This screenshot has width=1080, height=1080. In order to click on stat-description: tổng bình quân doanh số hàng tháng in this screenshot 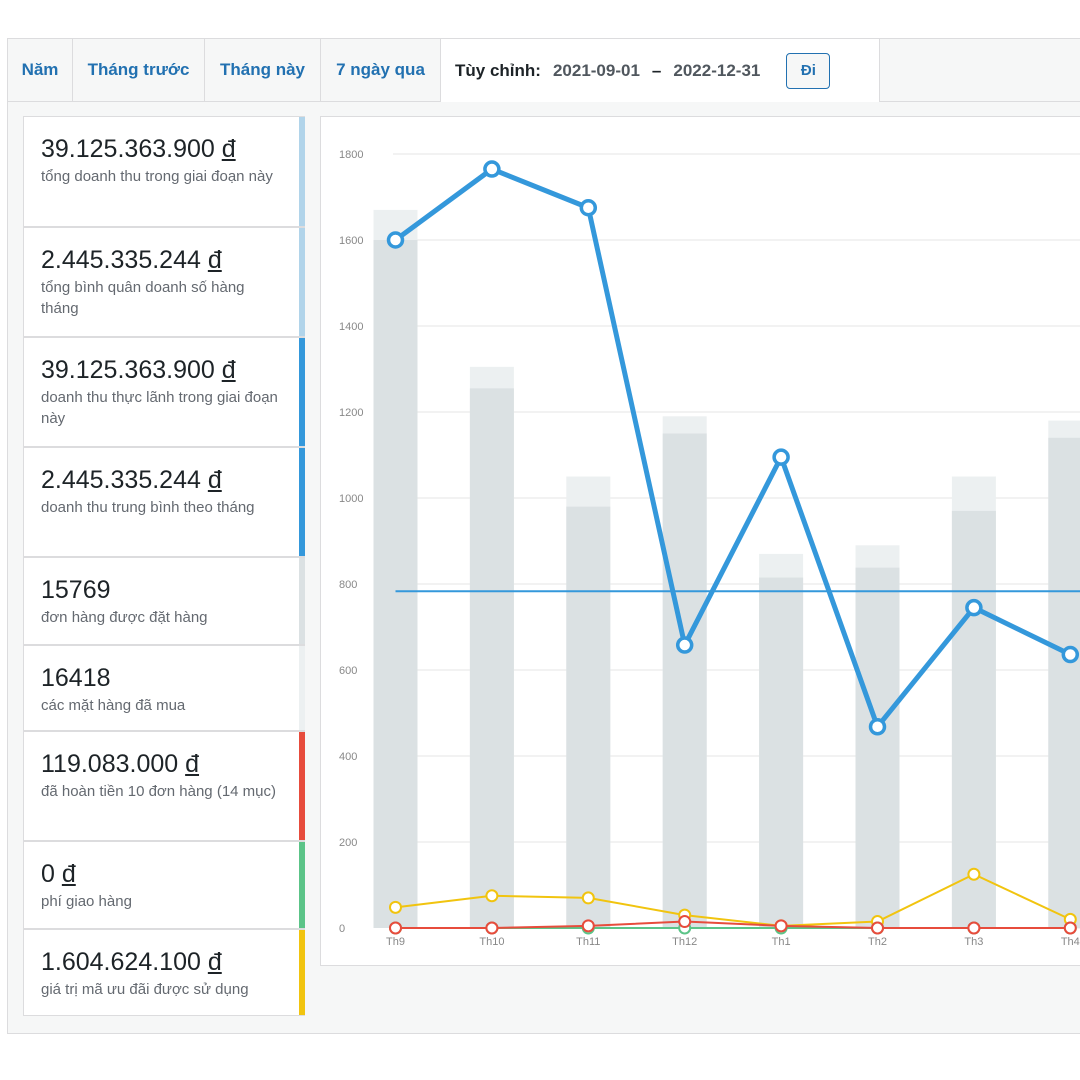, I will do `click(143, 298)`.